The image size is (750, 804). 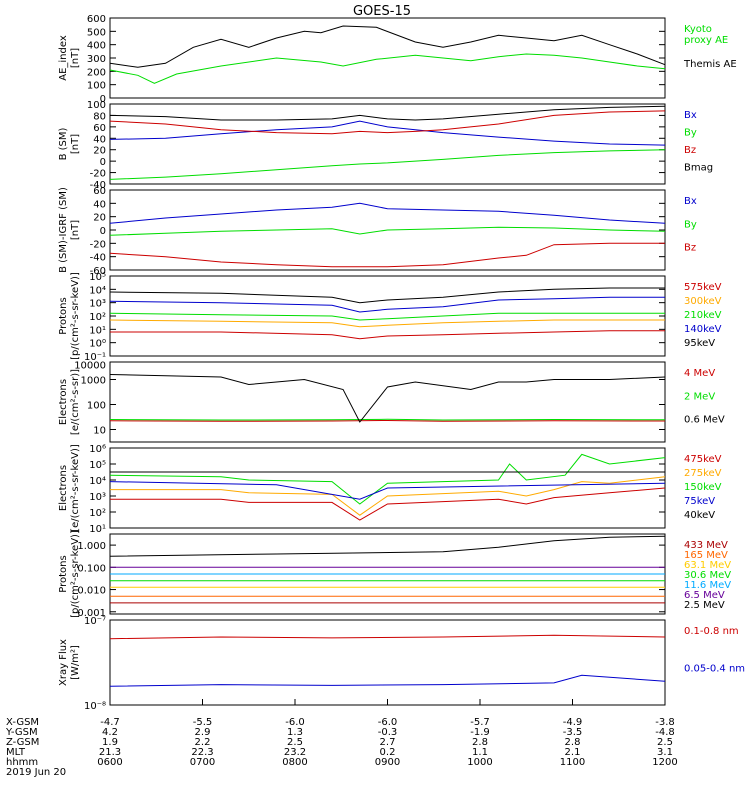 What do you see at coordinates (36, 772) in the screenshot?
I see `date-label: 2019 Jun 20` at bounding box center [36, 772].